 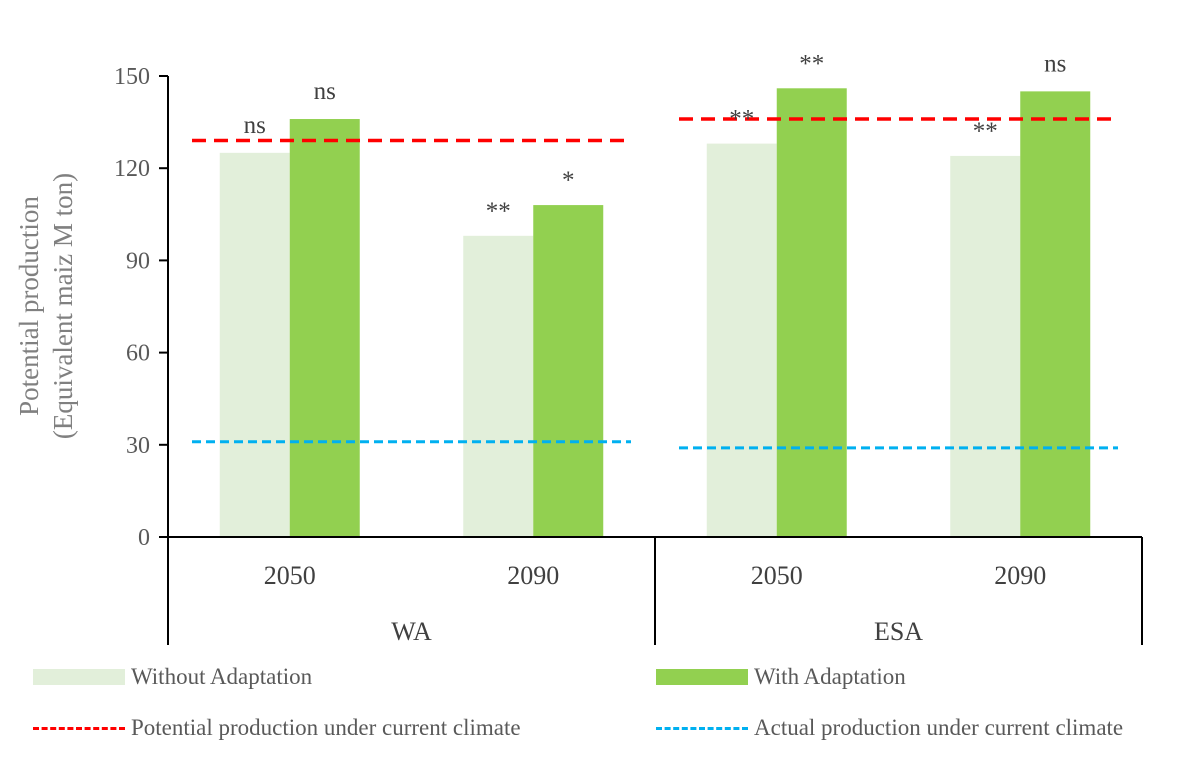 I want to click on legend-label-actual: Actual production under current climate, so click(x=939, y=727).